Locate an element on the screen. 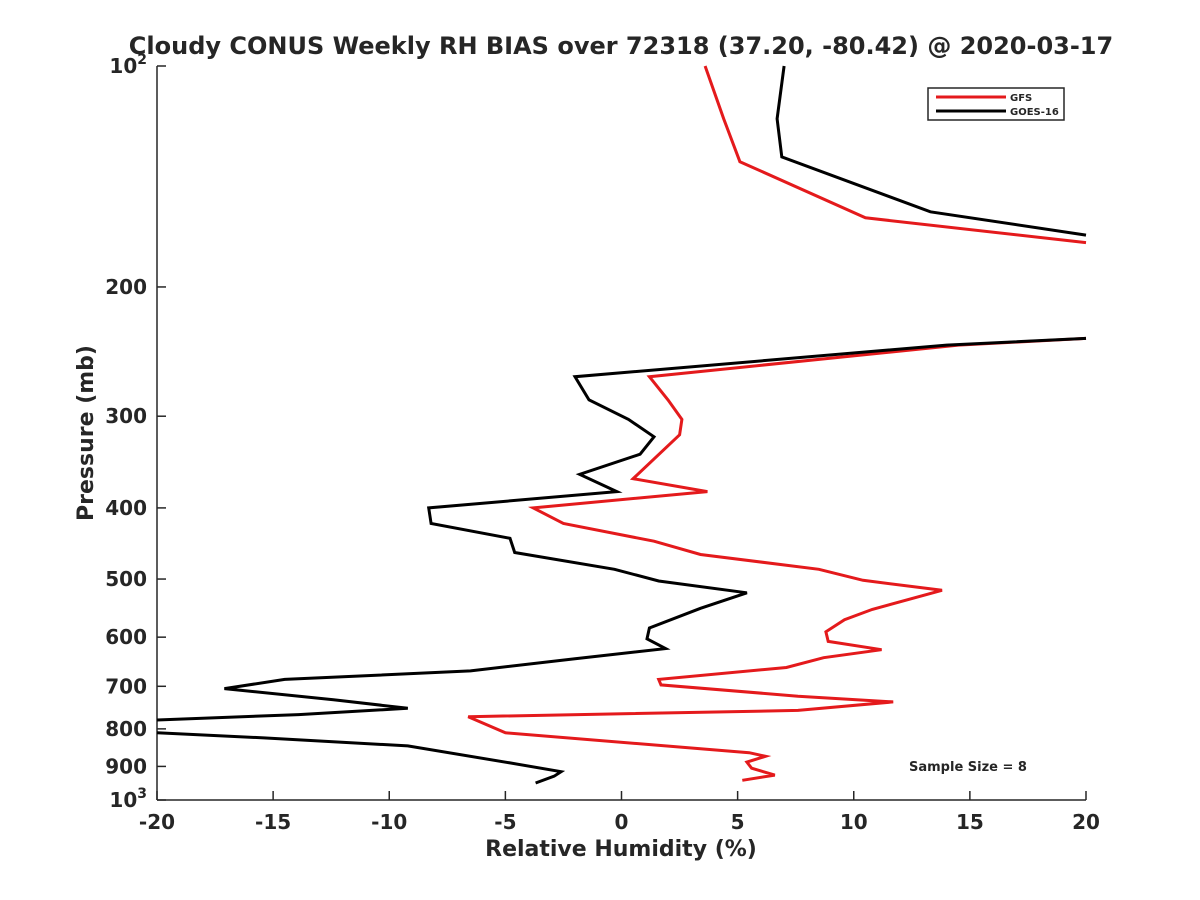  y-tick-label: 600 is located at coordinates (126, 637).